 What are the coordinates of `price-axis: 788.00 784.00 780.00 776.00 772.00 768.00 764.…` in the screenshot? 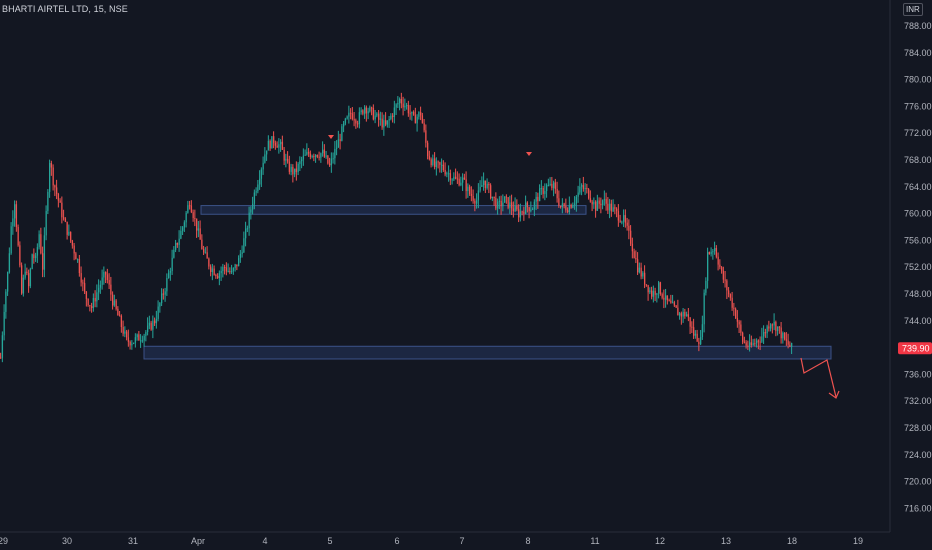 It's located at (918, 267).